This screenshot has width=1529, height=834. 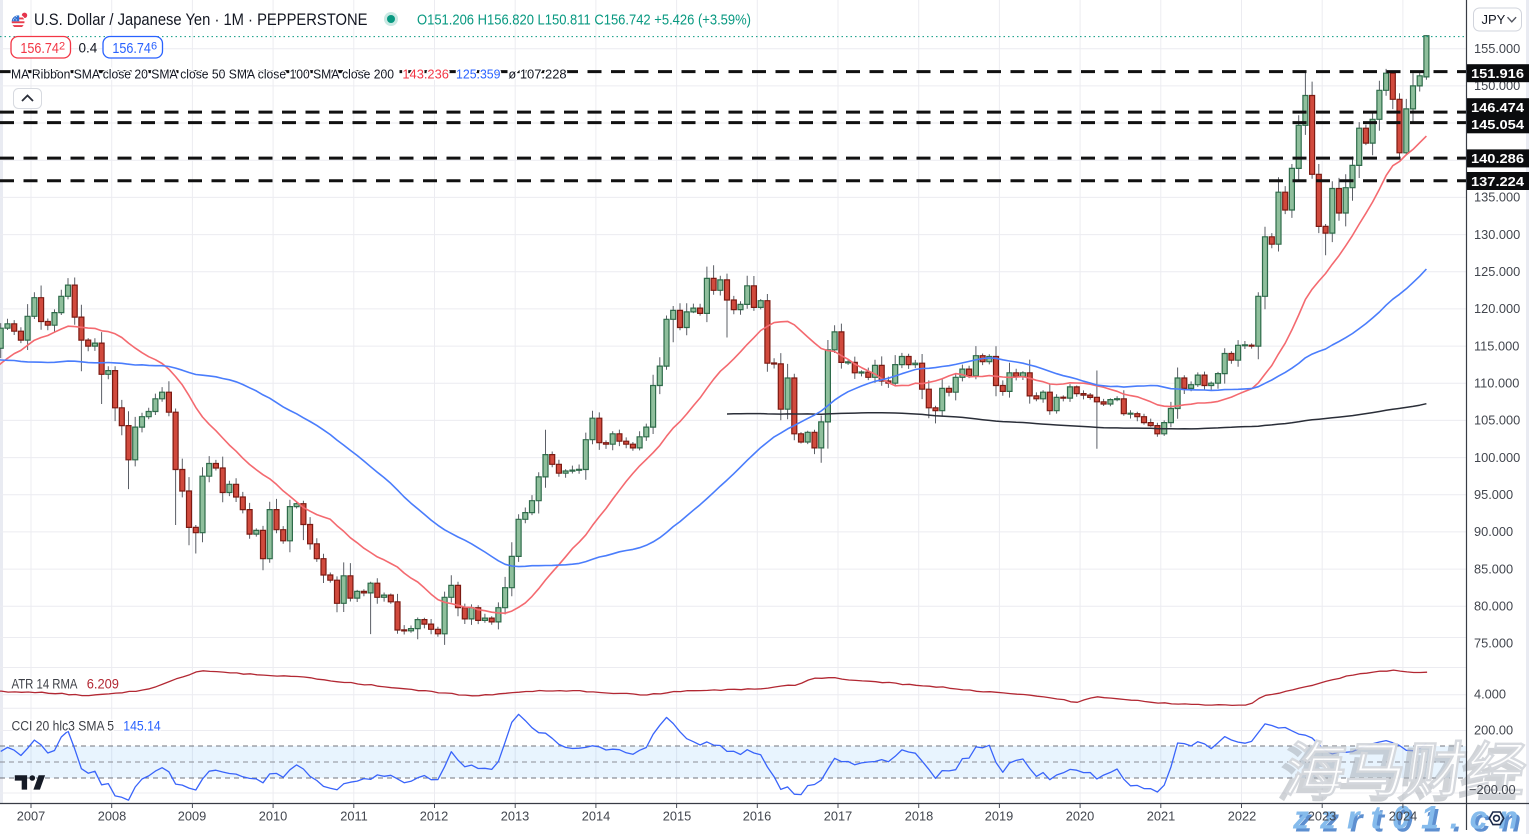 What do you see at coordinates (1496, 382) in the screenshot?
I see `svg-text: 110.000` at bounding box center [1496, 382].